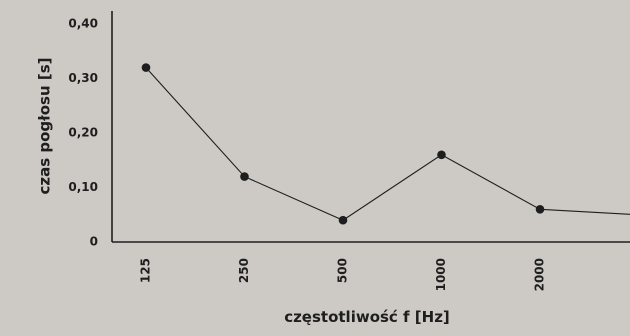 This screenshot has height=336, width=630. I want to click on y-tick-label: 0,10, so click(83, 187).